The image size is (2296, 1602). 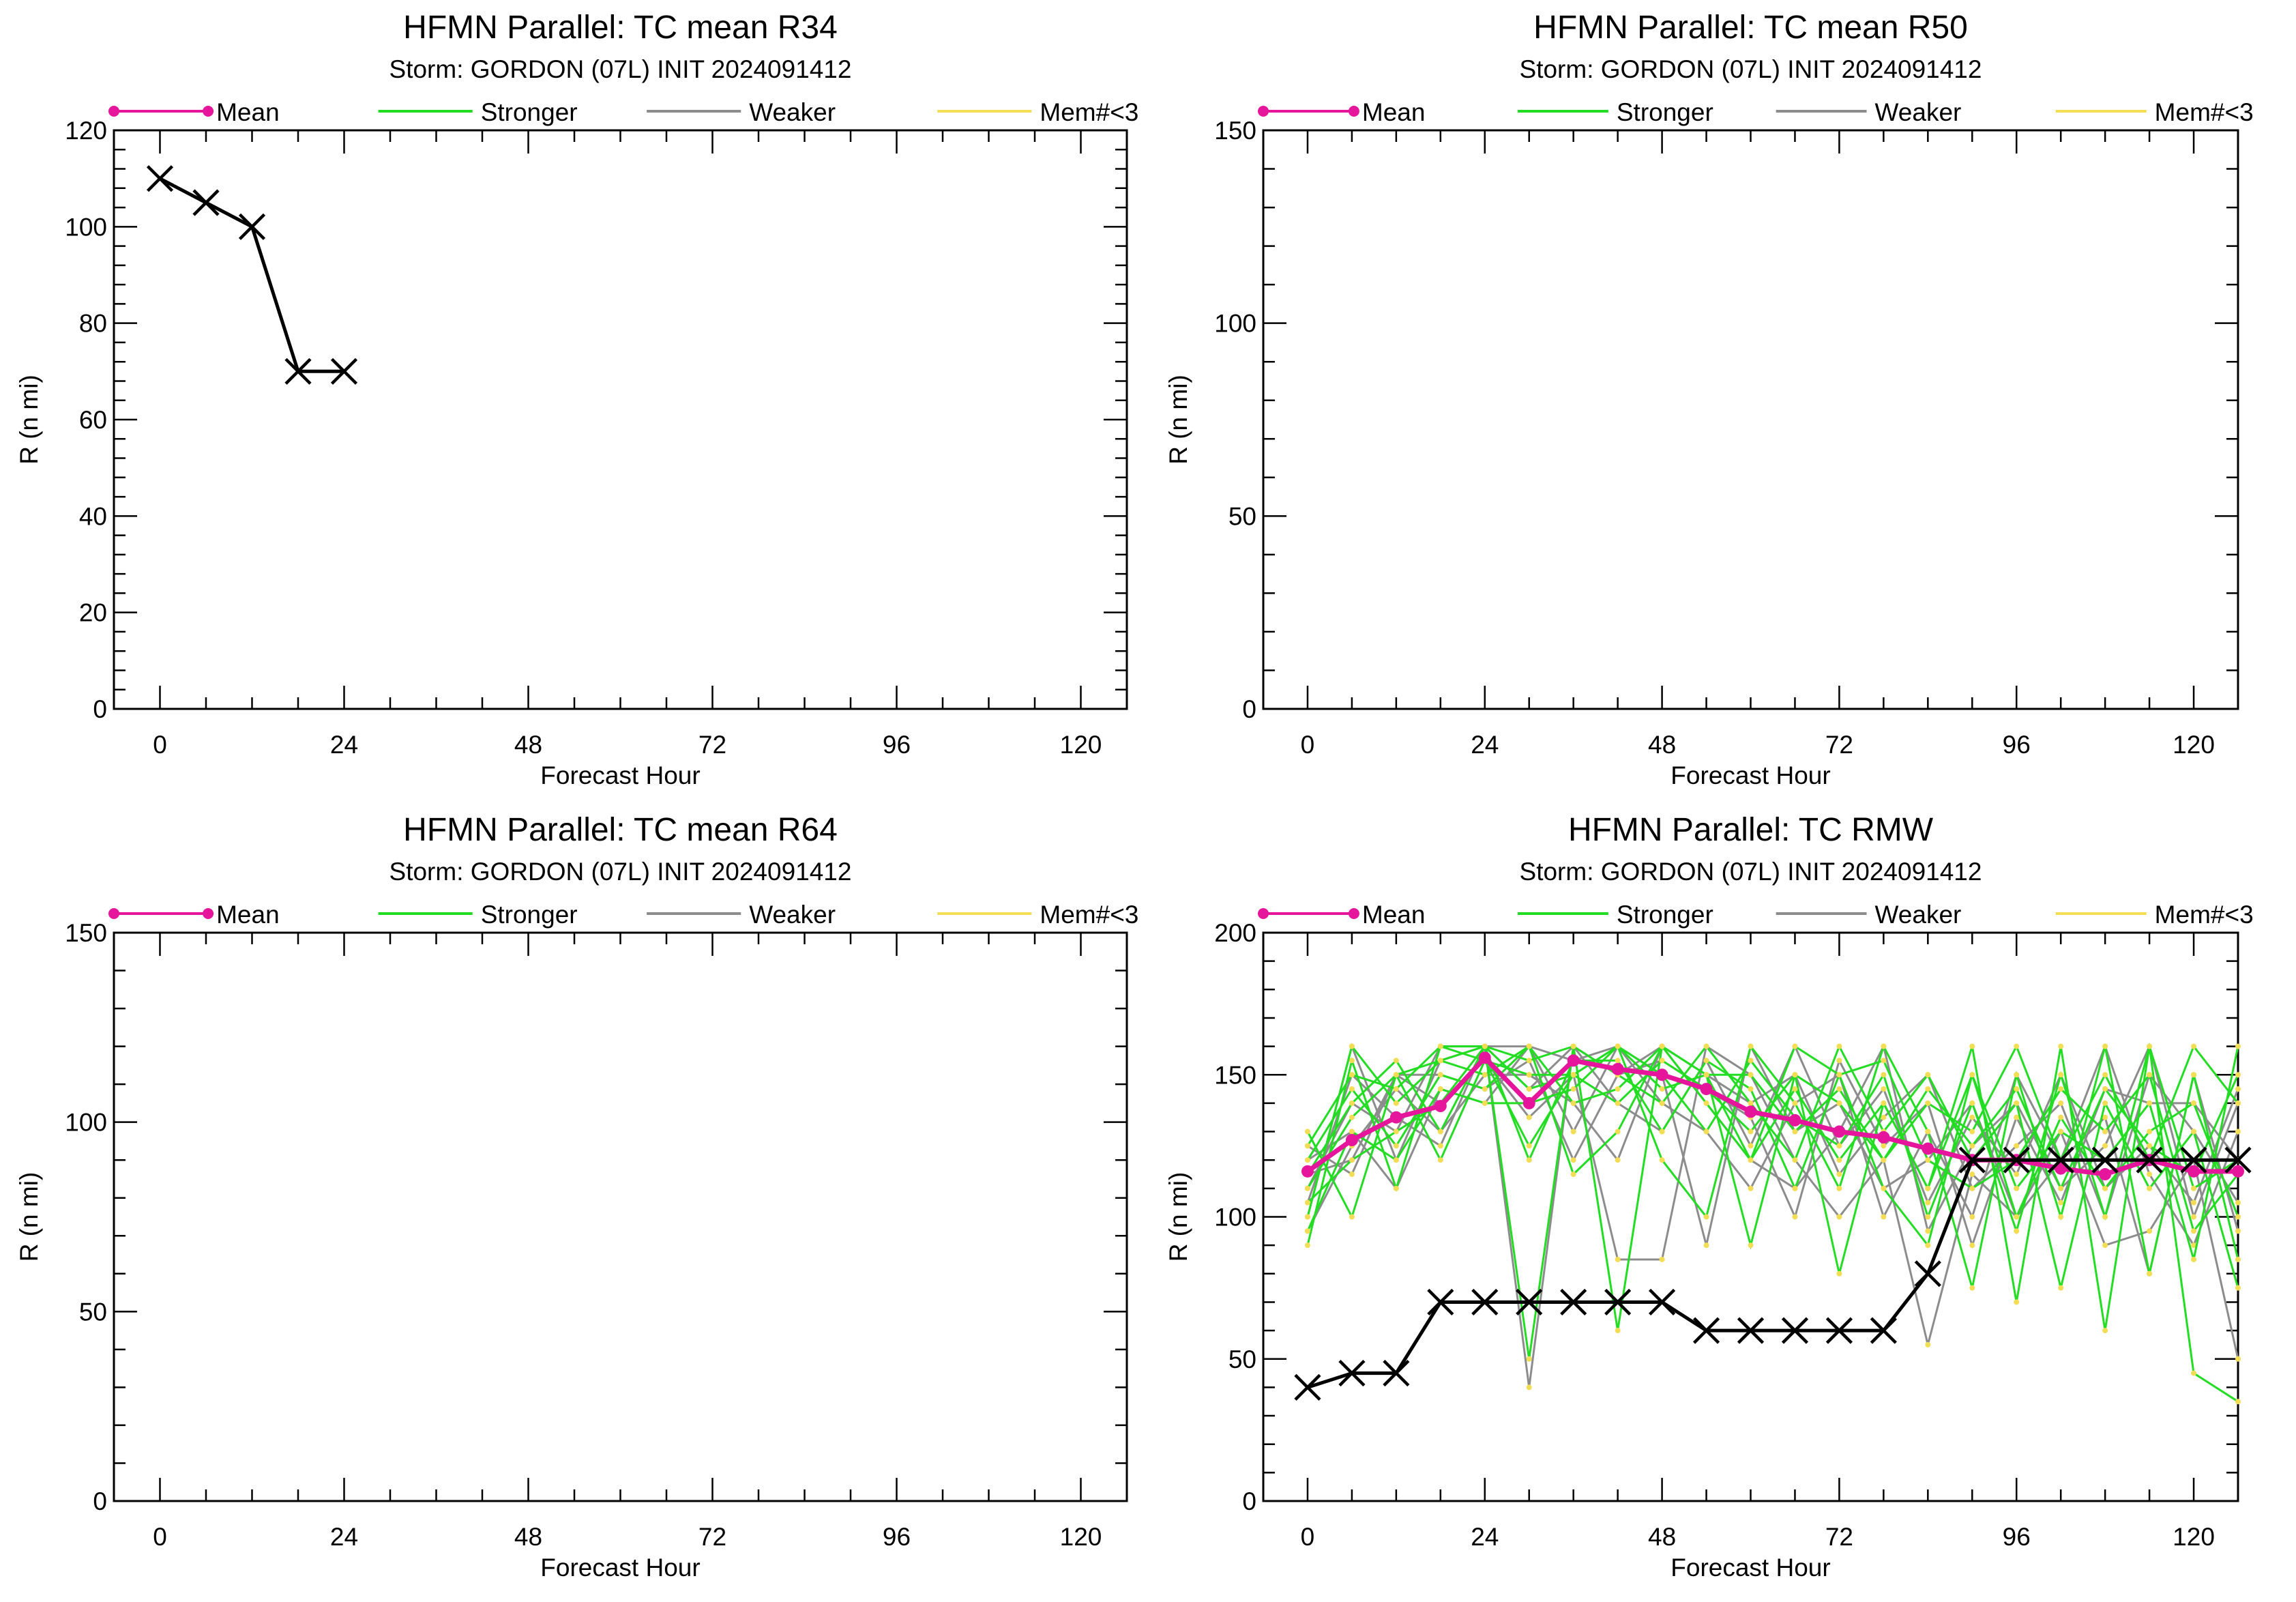 What do you see at coordinates (621, 830) in the screenshot?
I see `chart-title: HFMN Parallel: TC mean R64` at bounding box center [621, 830].